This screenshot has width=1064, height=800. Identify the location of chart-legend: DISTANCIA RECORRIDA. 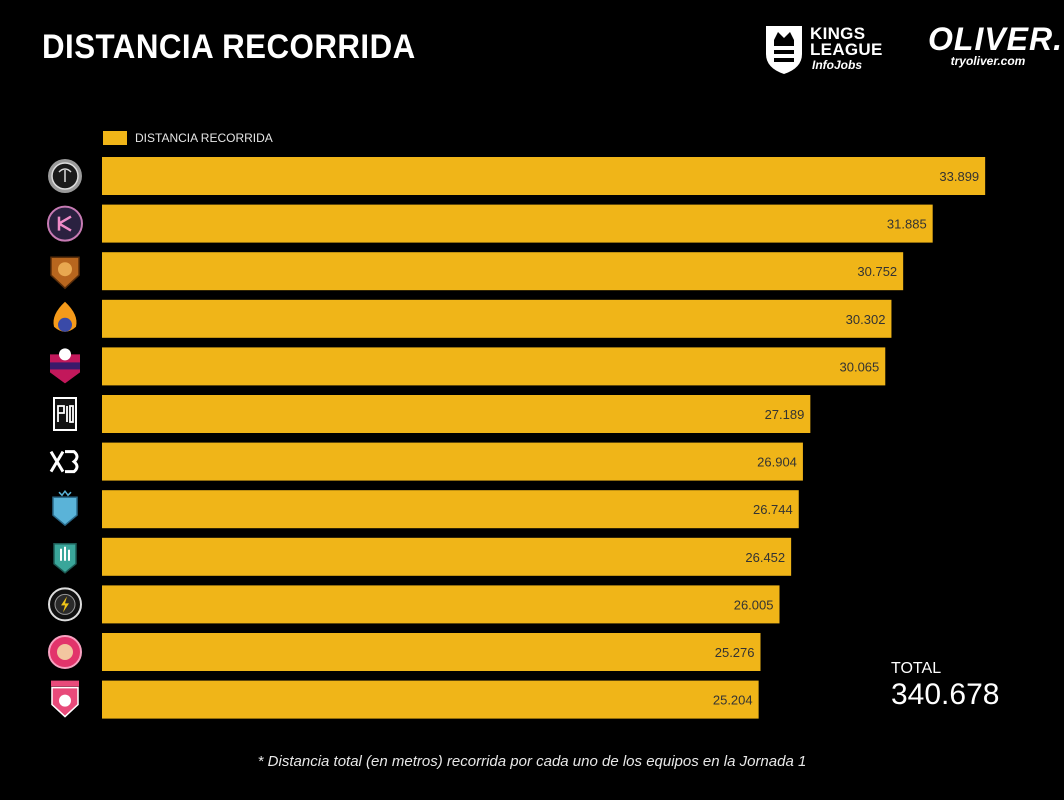
(188, 138).